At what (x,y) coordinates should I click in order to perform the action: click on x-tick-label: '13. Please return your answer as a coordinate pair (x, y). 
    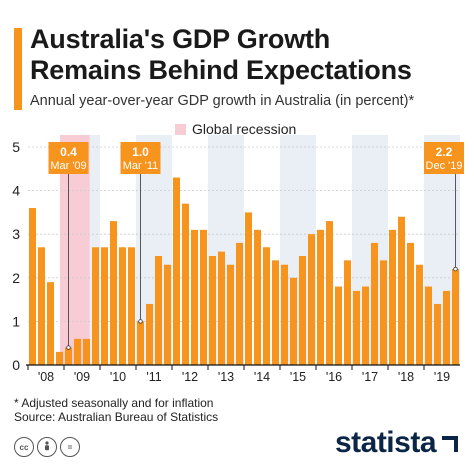
    Looking at the image, I should click on (226, 377).